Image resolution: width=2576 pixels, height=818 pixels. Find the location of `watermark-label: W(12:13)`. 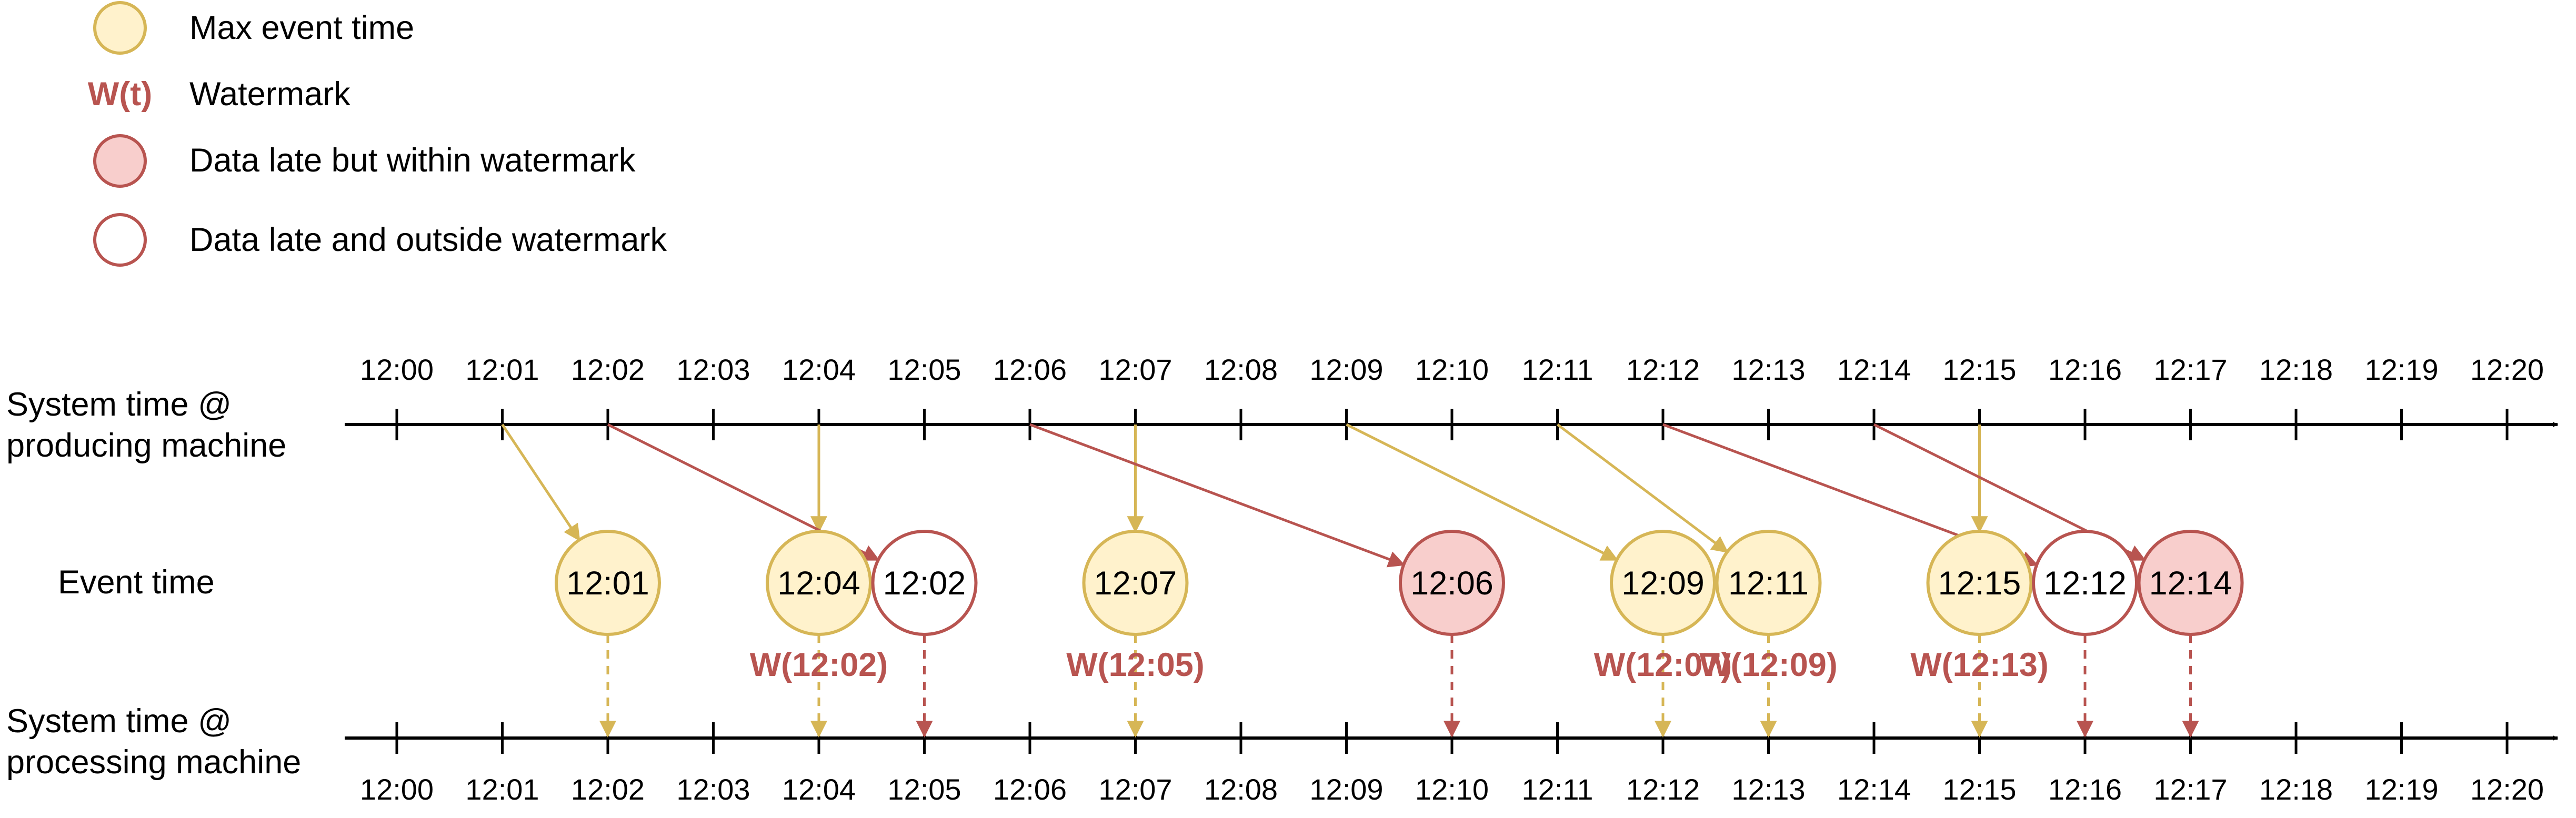

watermark-label: W(12:13) is located at coordinates (1980, 665).